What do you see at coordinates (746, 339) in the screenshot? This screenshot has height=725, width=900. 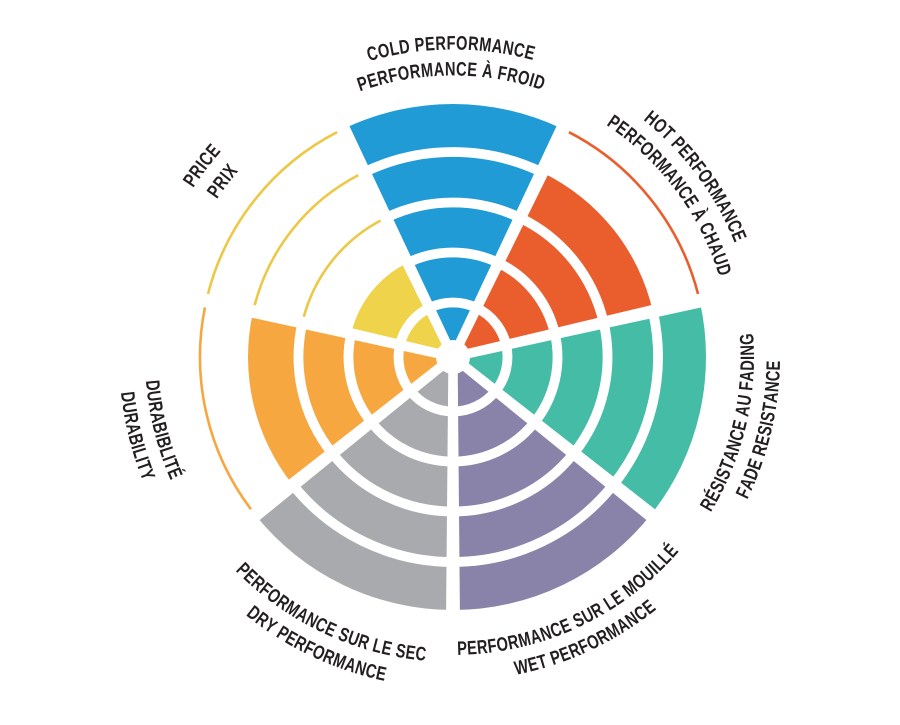 I see `svg-text: G` at bounding box center [746, 339].